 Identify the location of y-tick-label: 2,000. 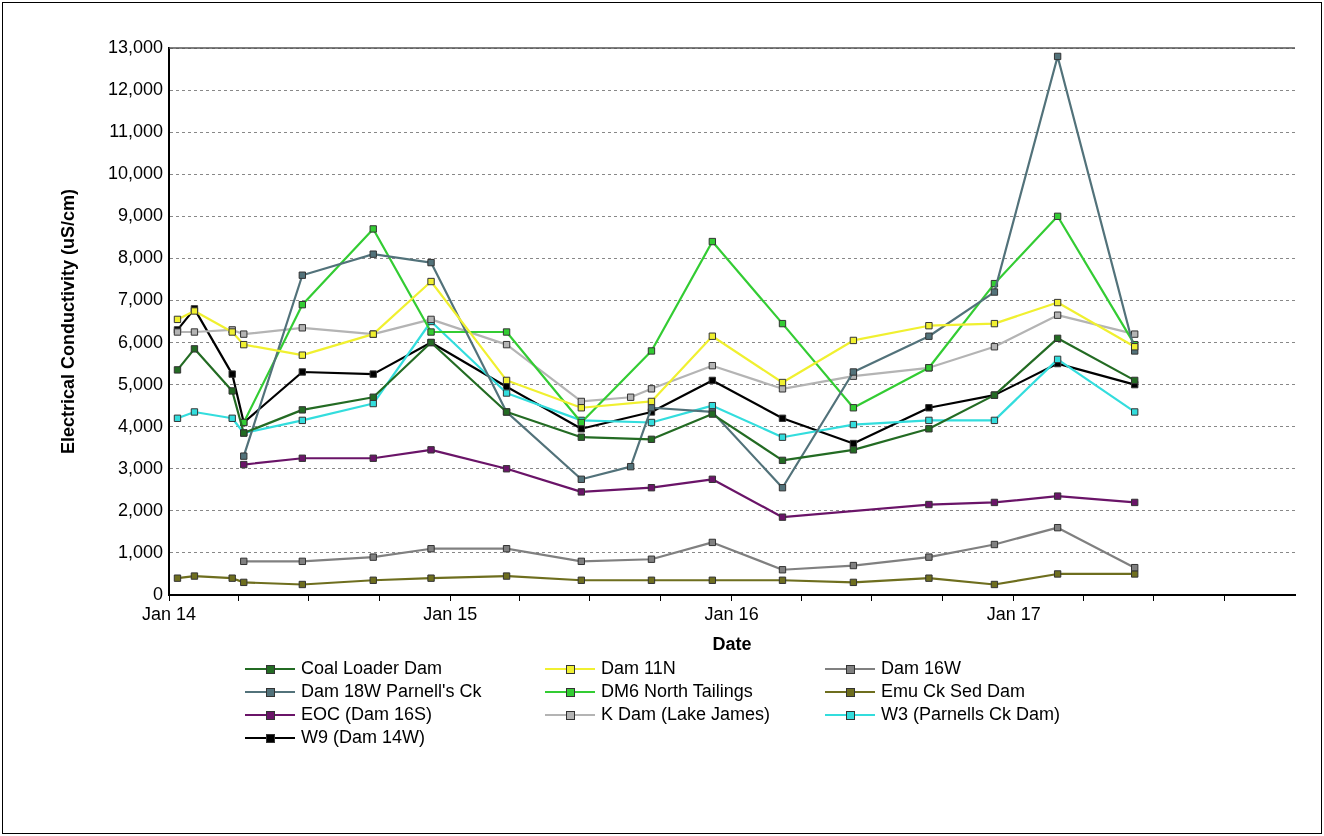
(140, 509).